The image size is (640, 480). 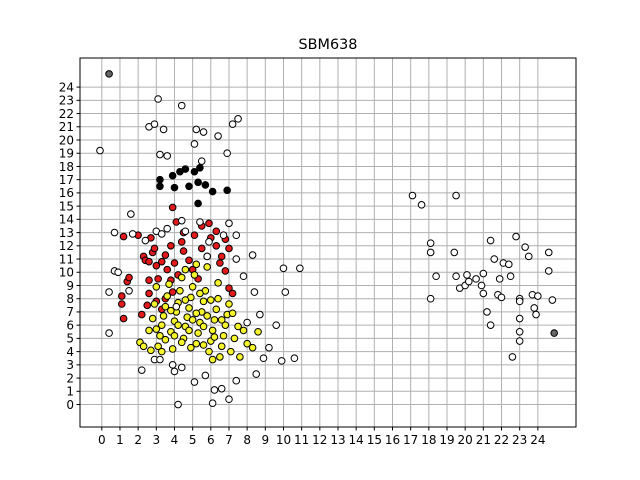 What do you see at coordinates (70, 378) in the screenshot?
I see `y-tick-label: 2` at bounding box center [70, 378].